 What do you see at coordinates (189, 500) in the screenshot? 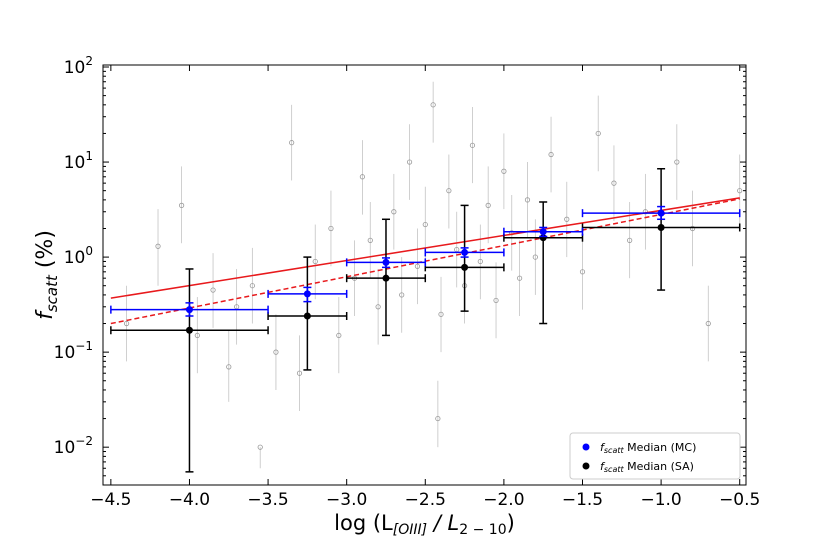
I see `x-tick-label: −4.0` at bounding box center [189, 500].